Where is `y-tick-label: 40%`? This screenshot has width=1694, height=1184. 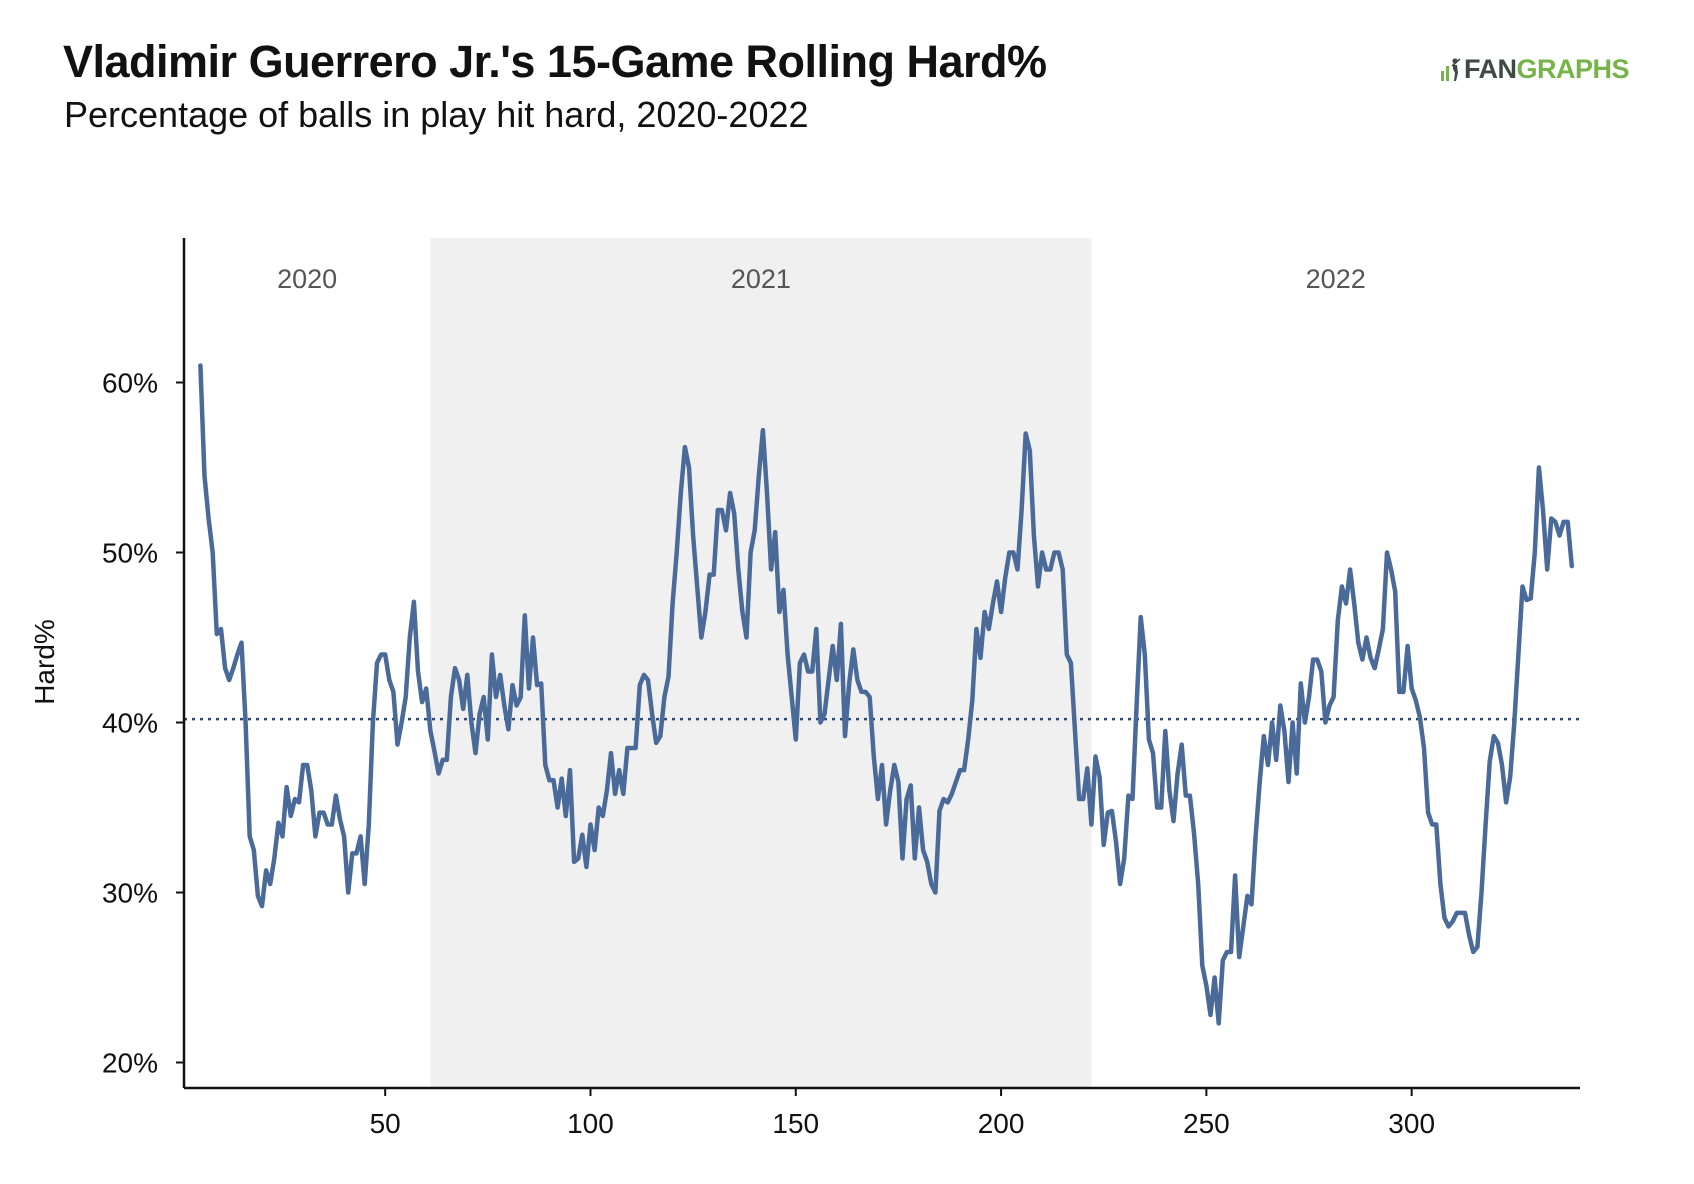 y-tick-label: 40% is located at coordinates (130, 723).